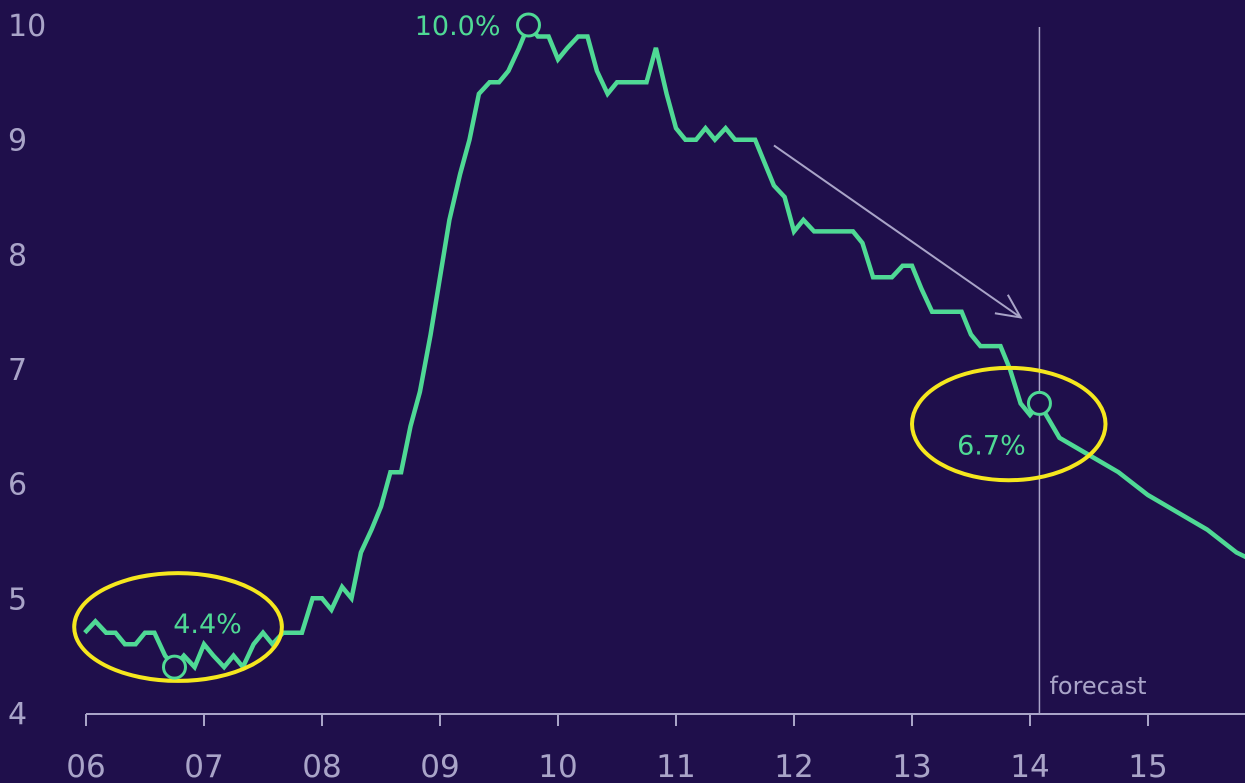  I want to click on y-tick-label: 6, so click(17, 485).